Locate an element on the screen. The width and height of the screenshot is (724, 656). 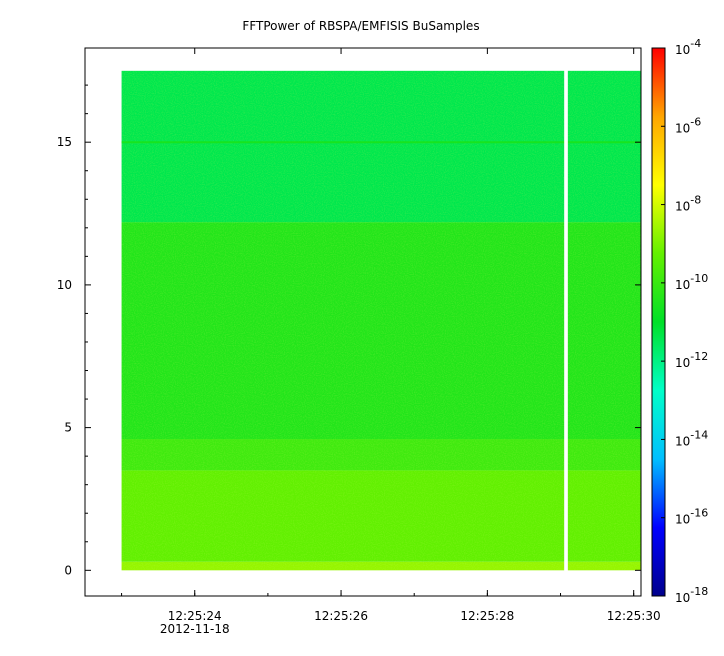
x-tick-label: 12:25:28 is located at coordinates (487, 616).